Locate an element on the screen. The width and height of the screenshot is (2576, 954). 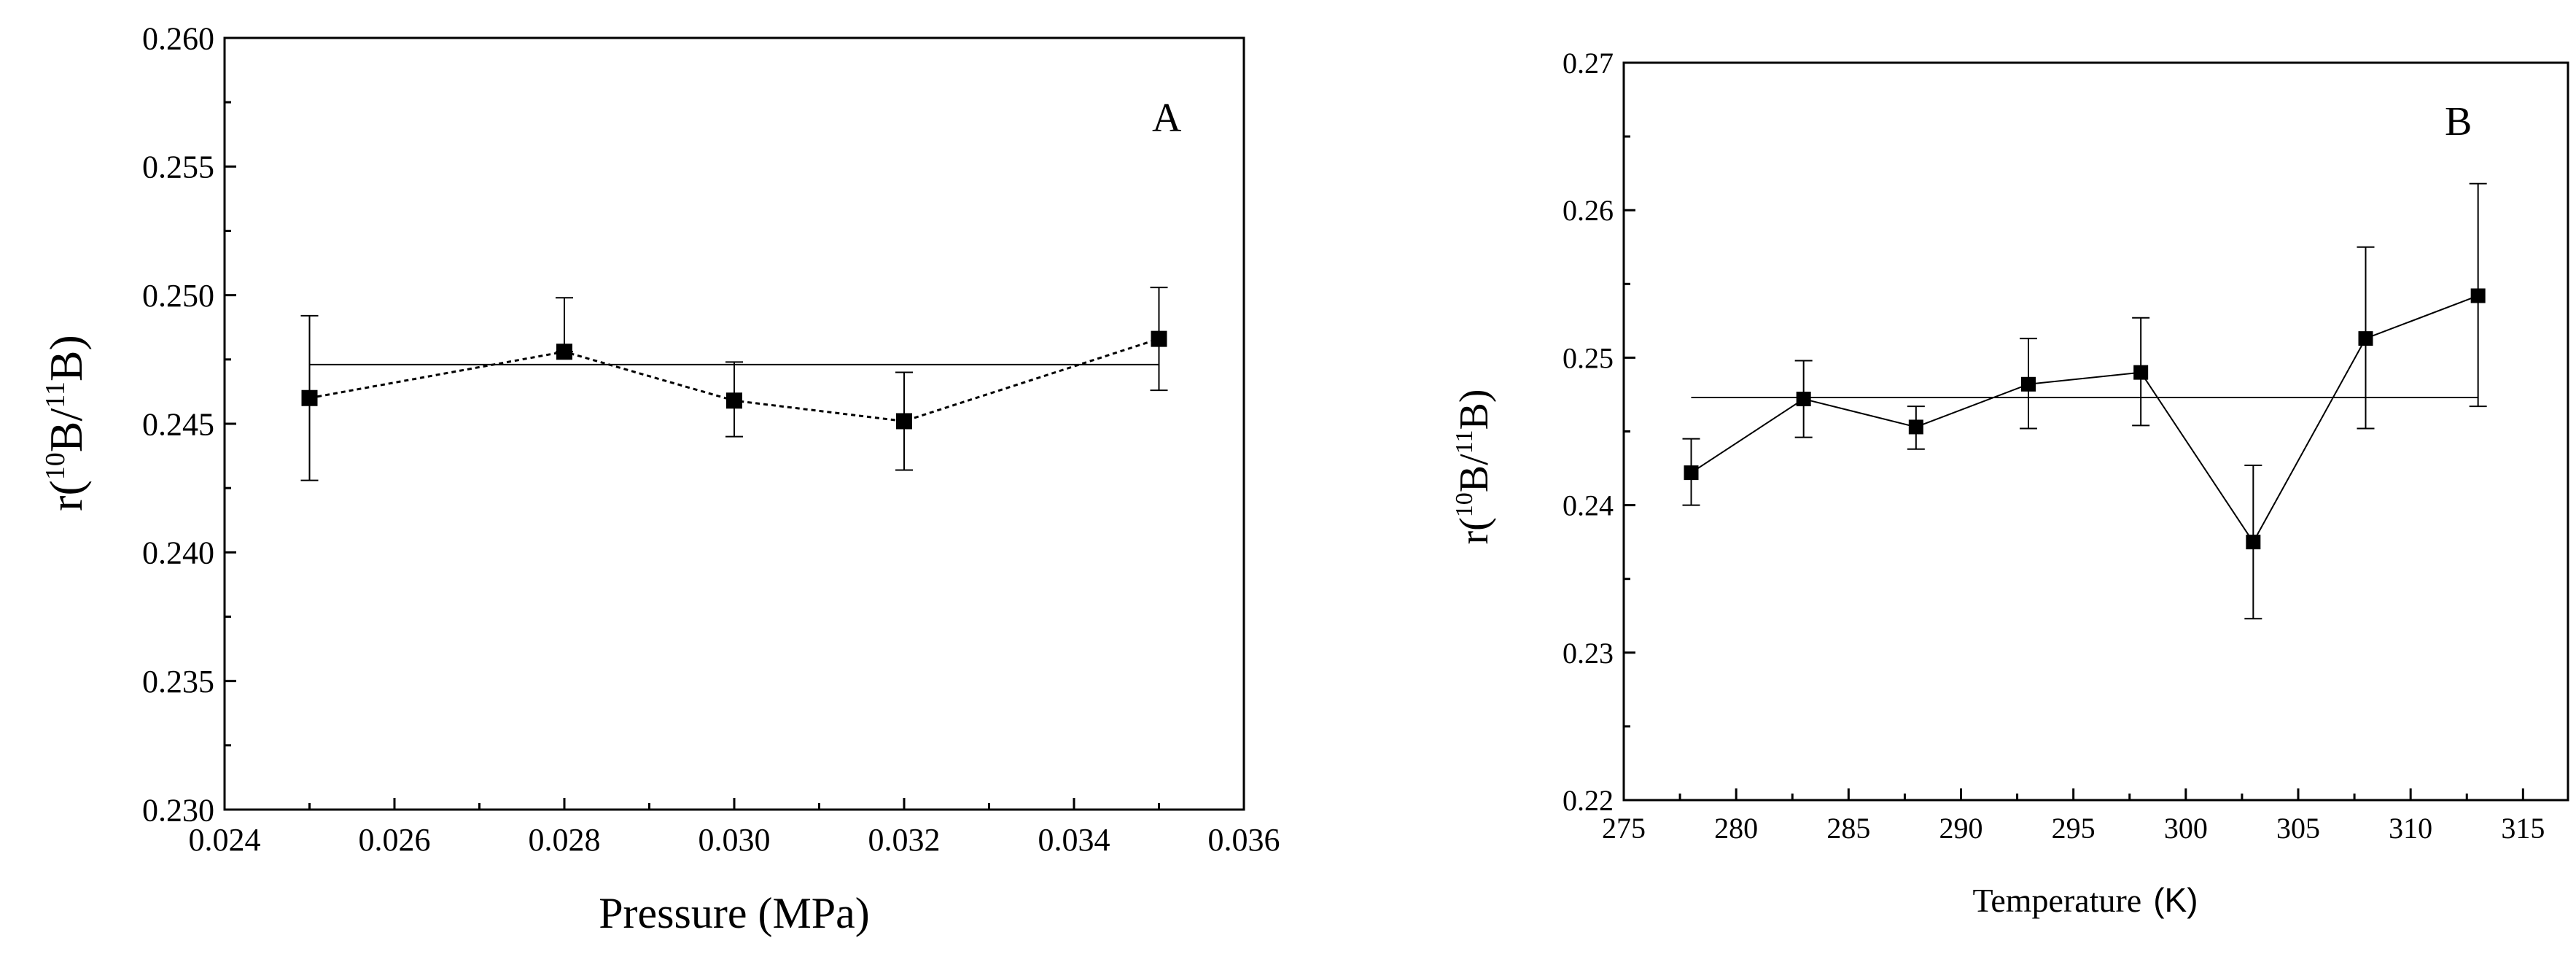
x-tick-label: 0.032 is located at coordinates (904, 840).